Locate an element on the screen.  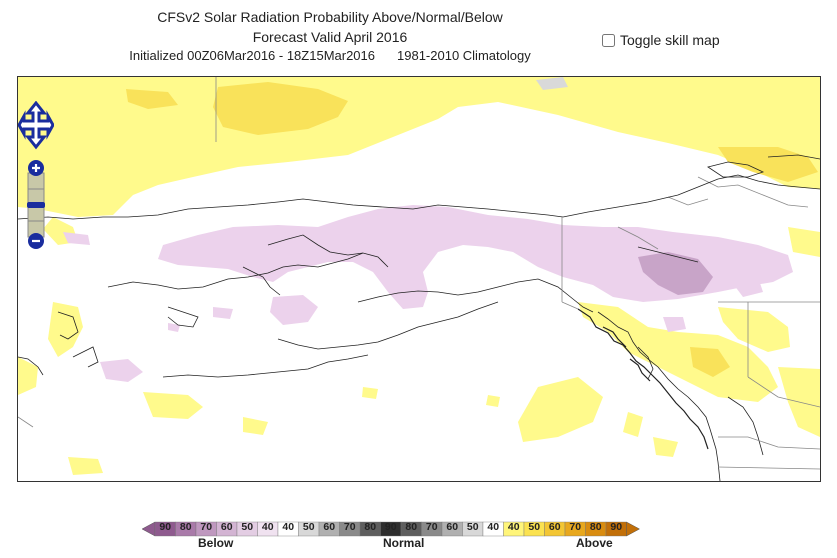
below-normal-core is located at coordinates (675, 273).